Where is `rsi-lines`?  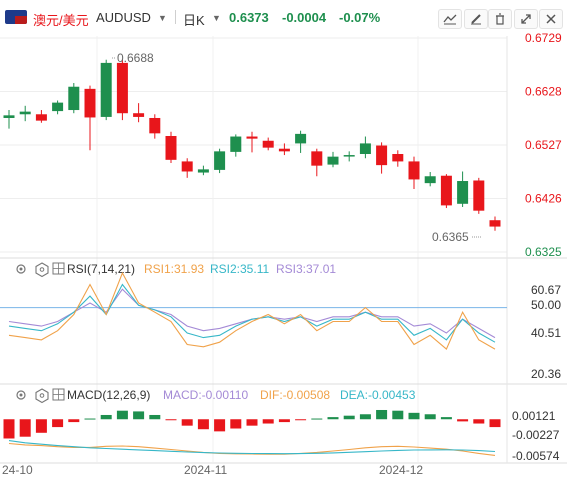 rsi-lines is located at coordinates (253, 310).